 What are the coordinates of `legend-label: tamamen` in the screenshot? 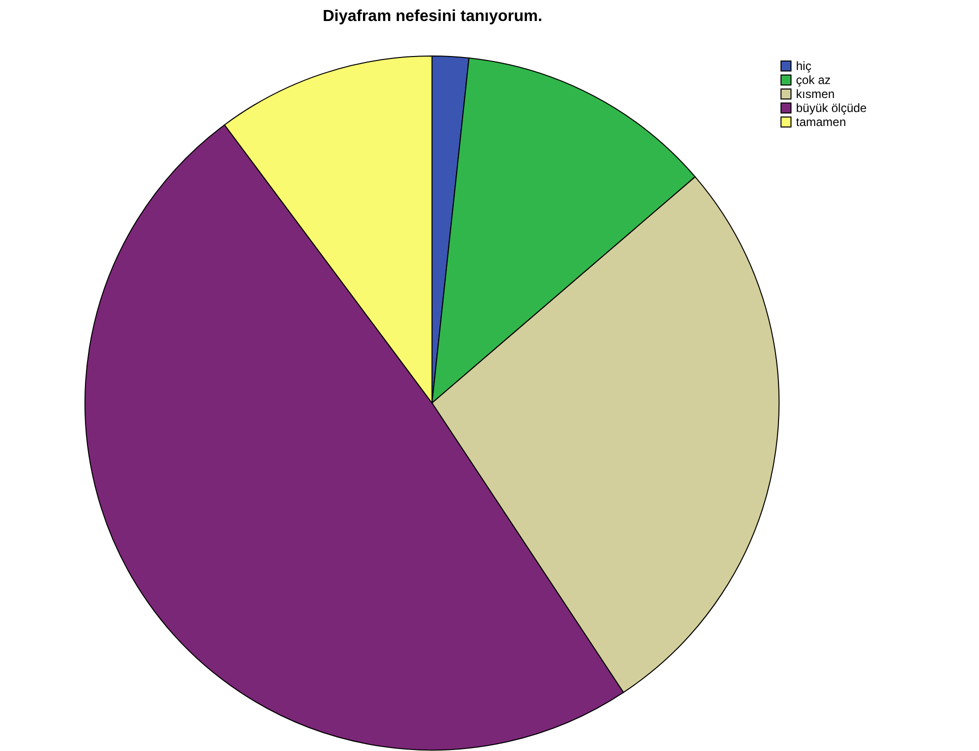 It's located at (821, 122).